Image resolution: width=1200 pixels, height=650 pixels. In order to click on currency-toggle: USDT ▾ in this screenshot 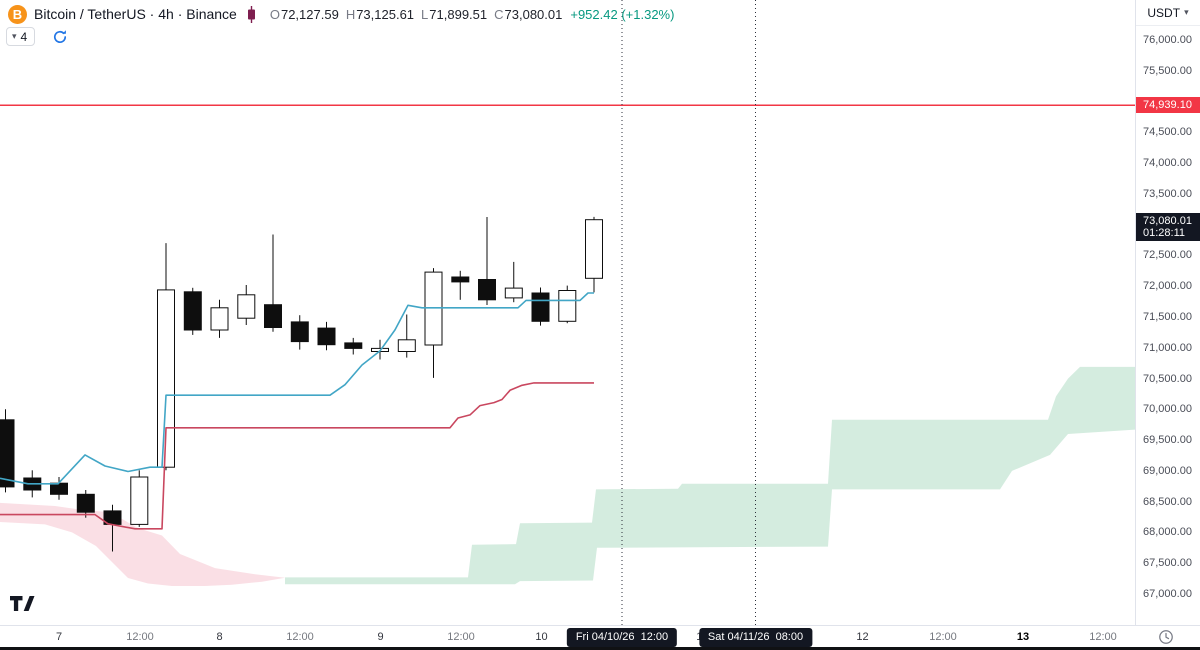, I will do `click(1168, 13)`.